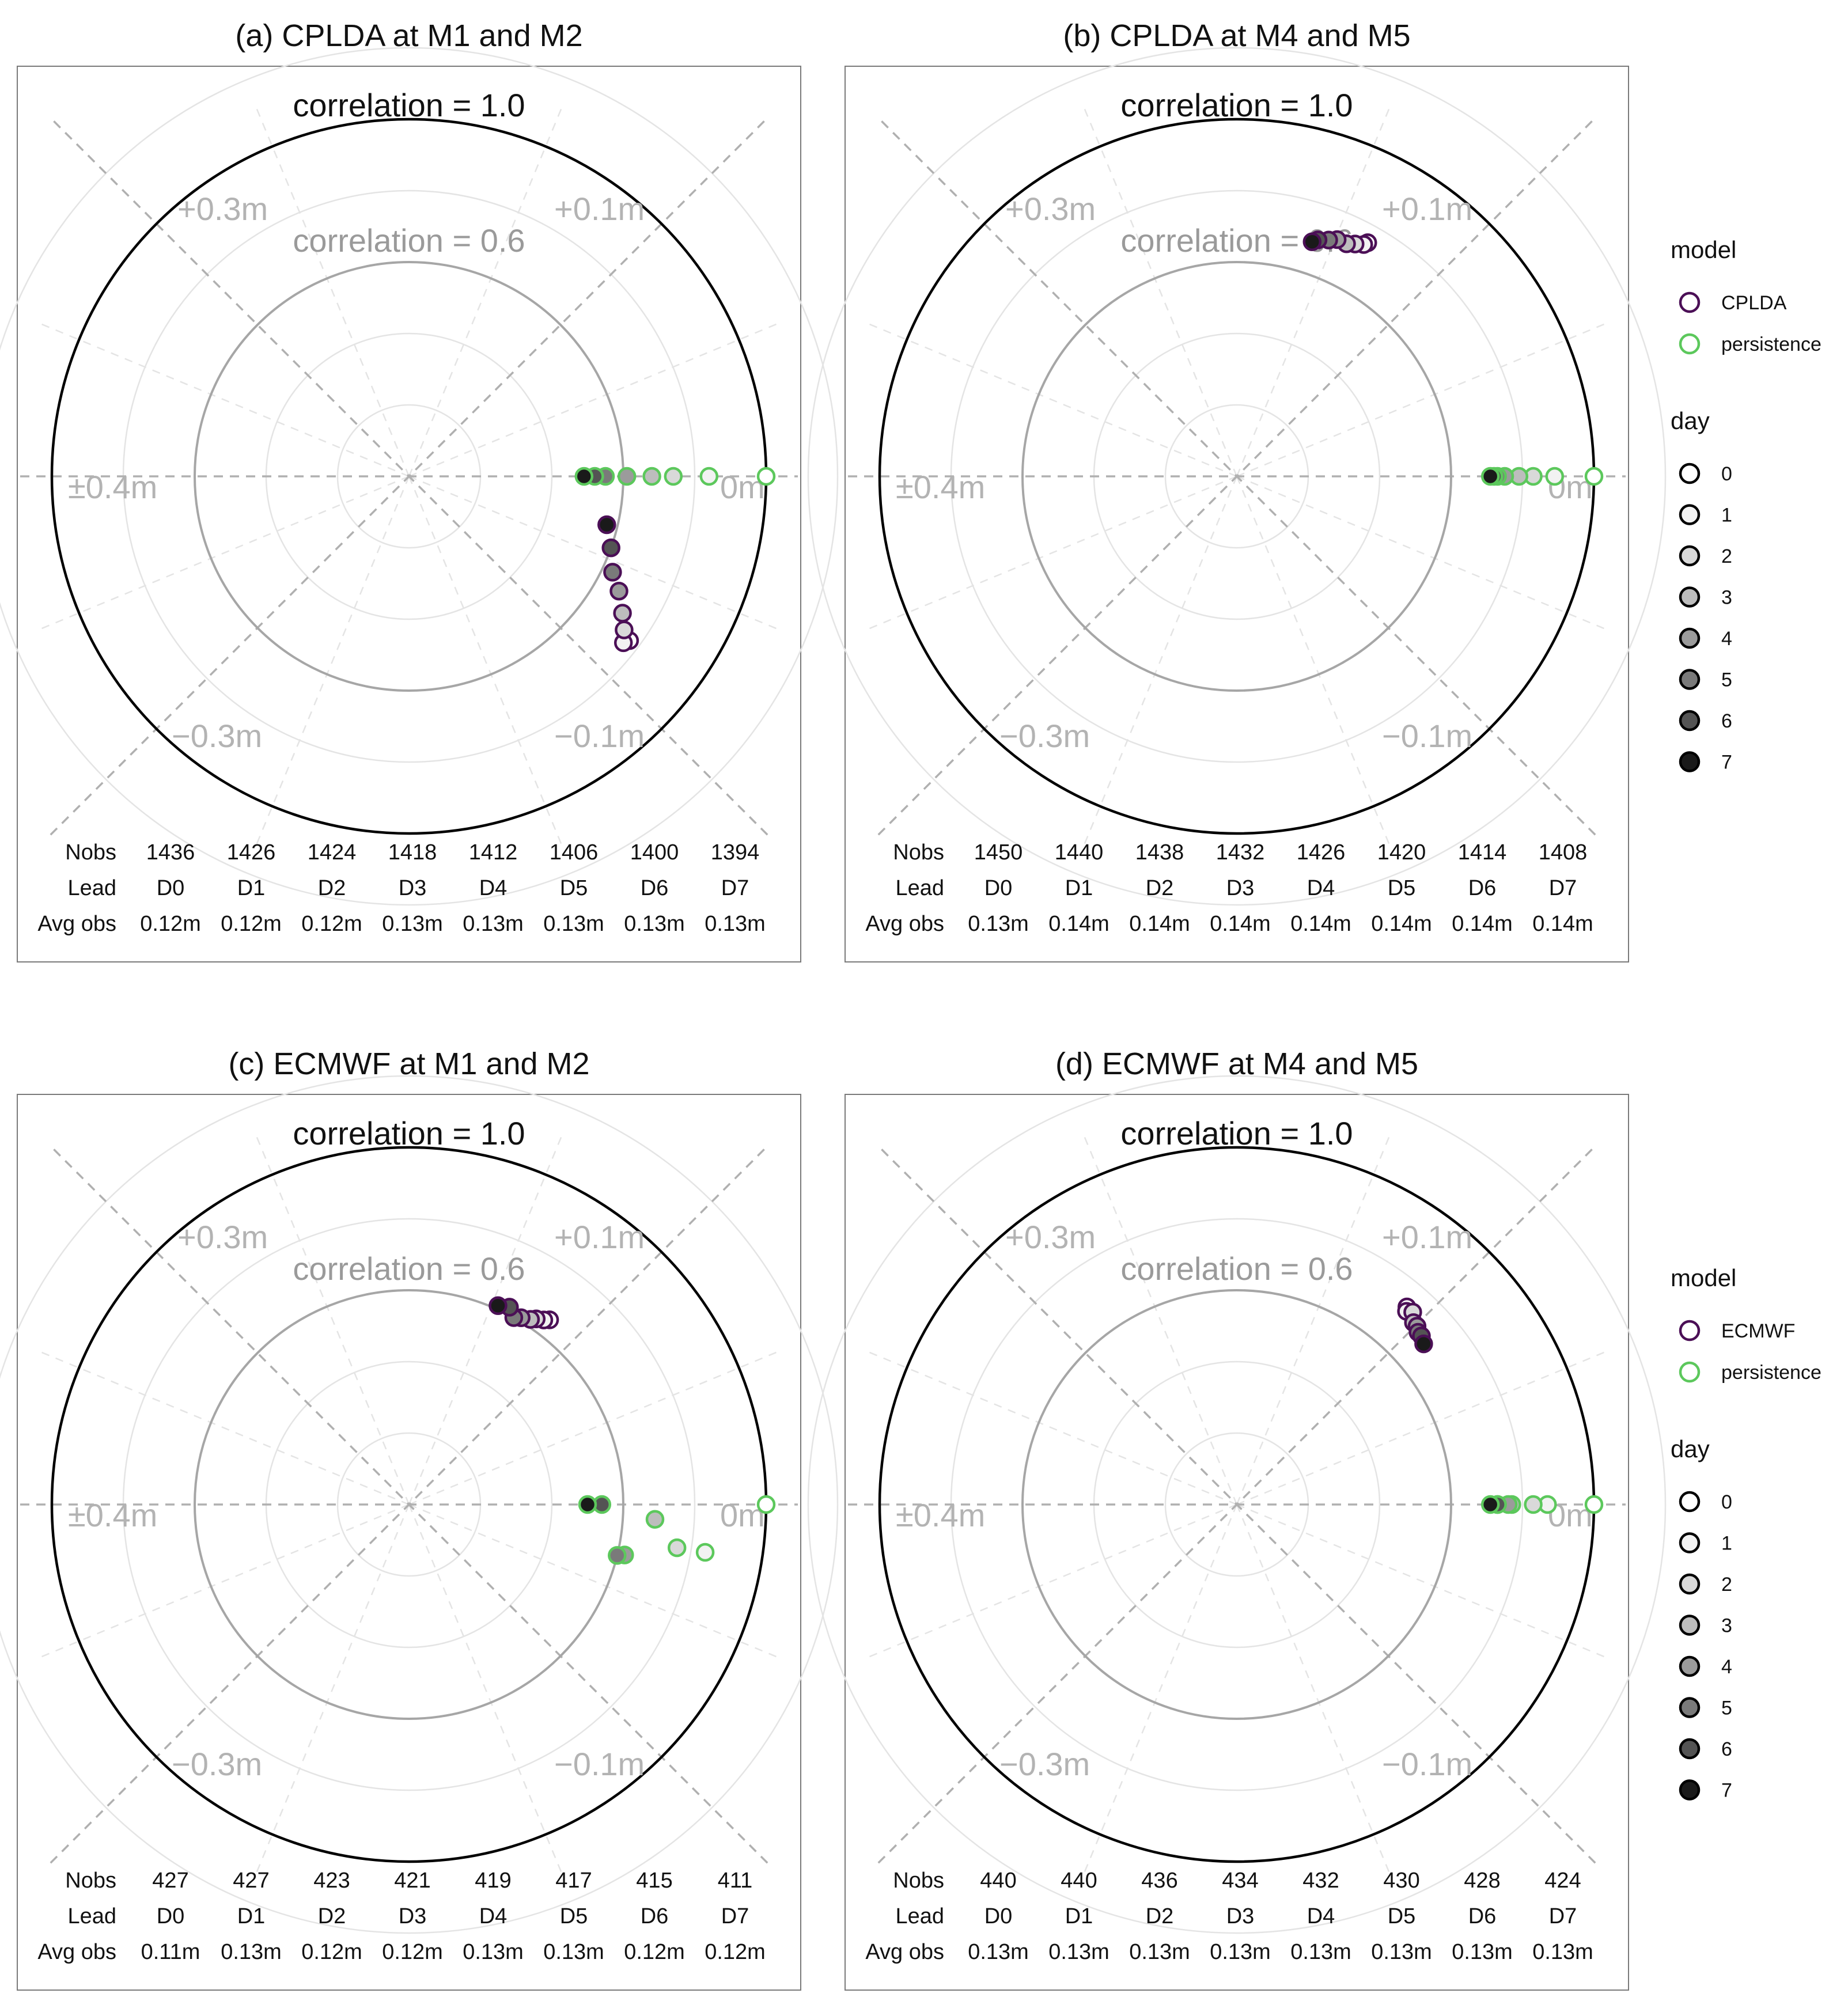 The height and width of the screenshot is (2016, 1848). What do you see at coordinates (1726, 1791) in the screenshot?
I see `legend-day-label: 7` at bounding box center [1726, 1791].